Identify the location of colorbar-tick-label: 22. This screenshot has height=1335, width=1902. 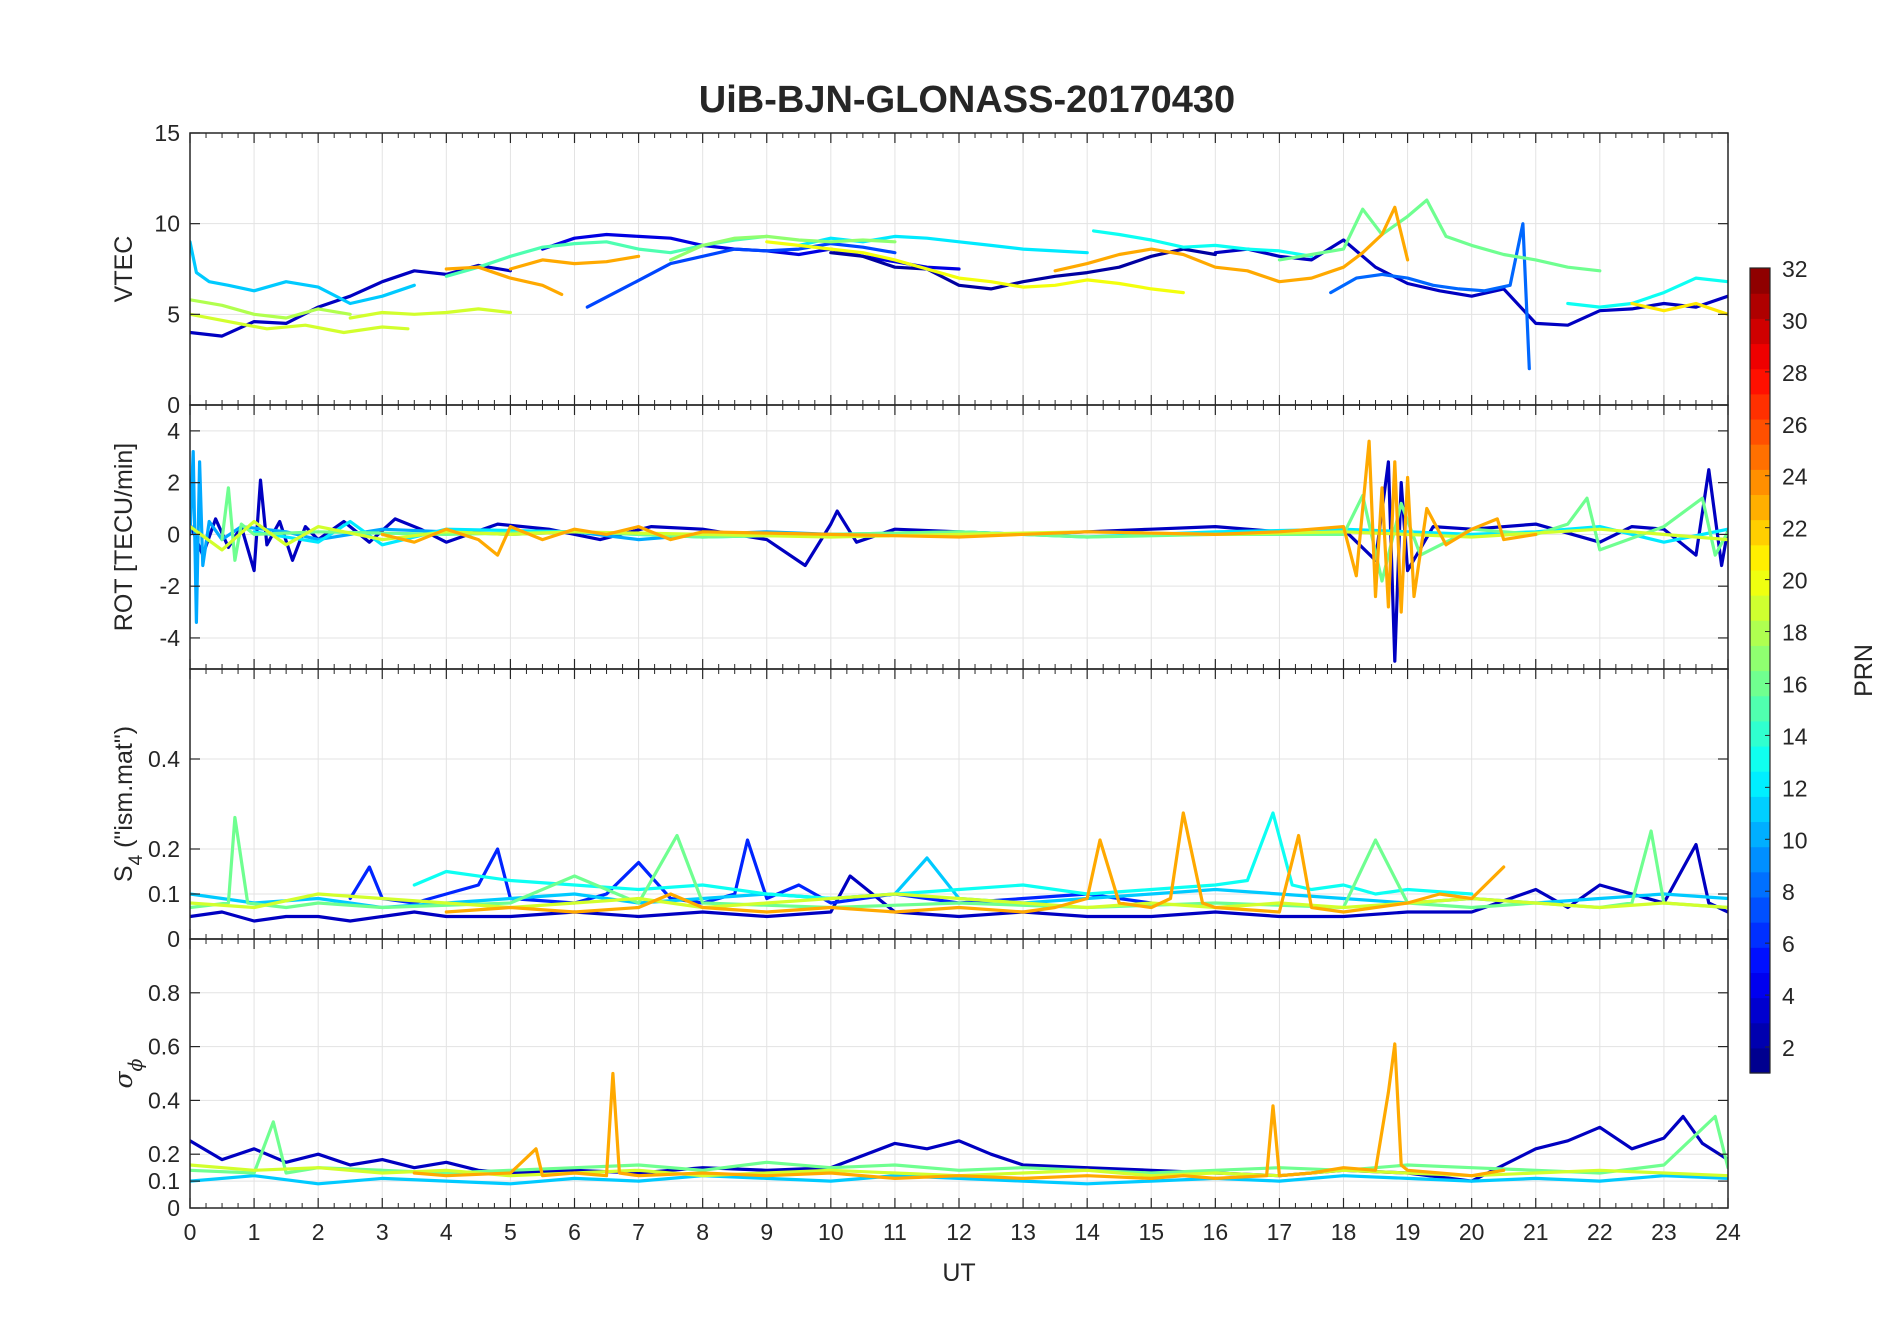
(1795, 529).